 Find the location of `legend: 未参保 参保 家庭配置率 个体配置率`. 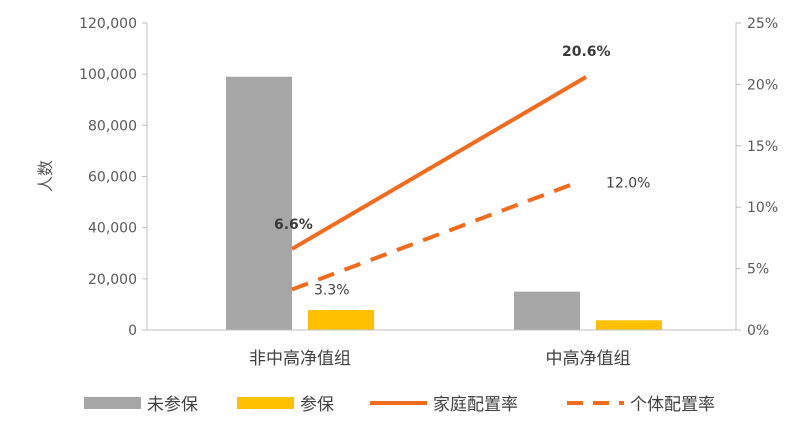

legend: 未参保 参保 家庭配置率 个体配置率 is located at coordinates (399, 405).